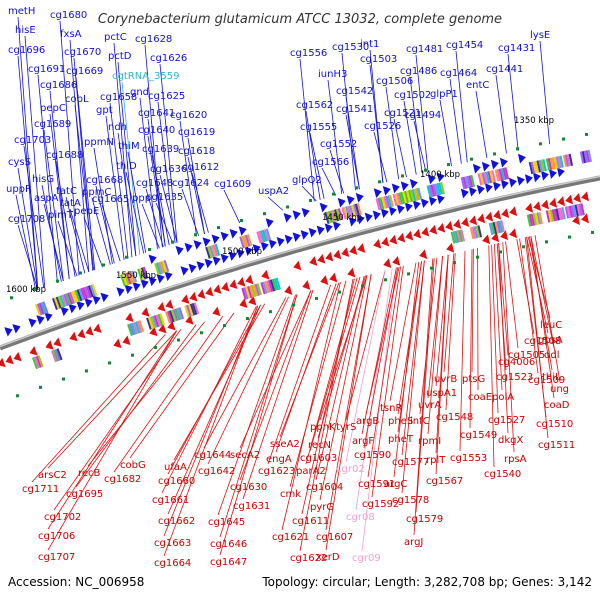  Describe the element at coordinates (285, 444) in the screenshot. I see `gene-label-reverse: sseA2` at that location.